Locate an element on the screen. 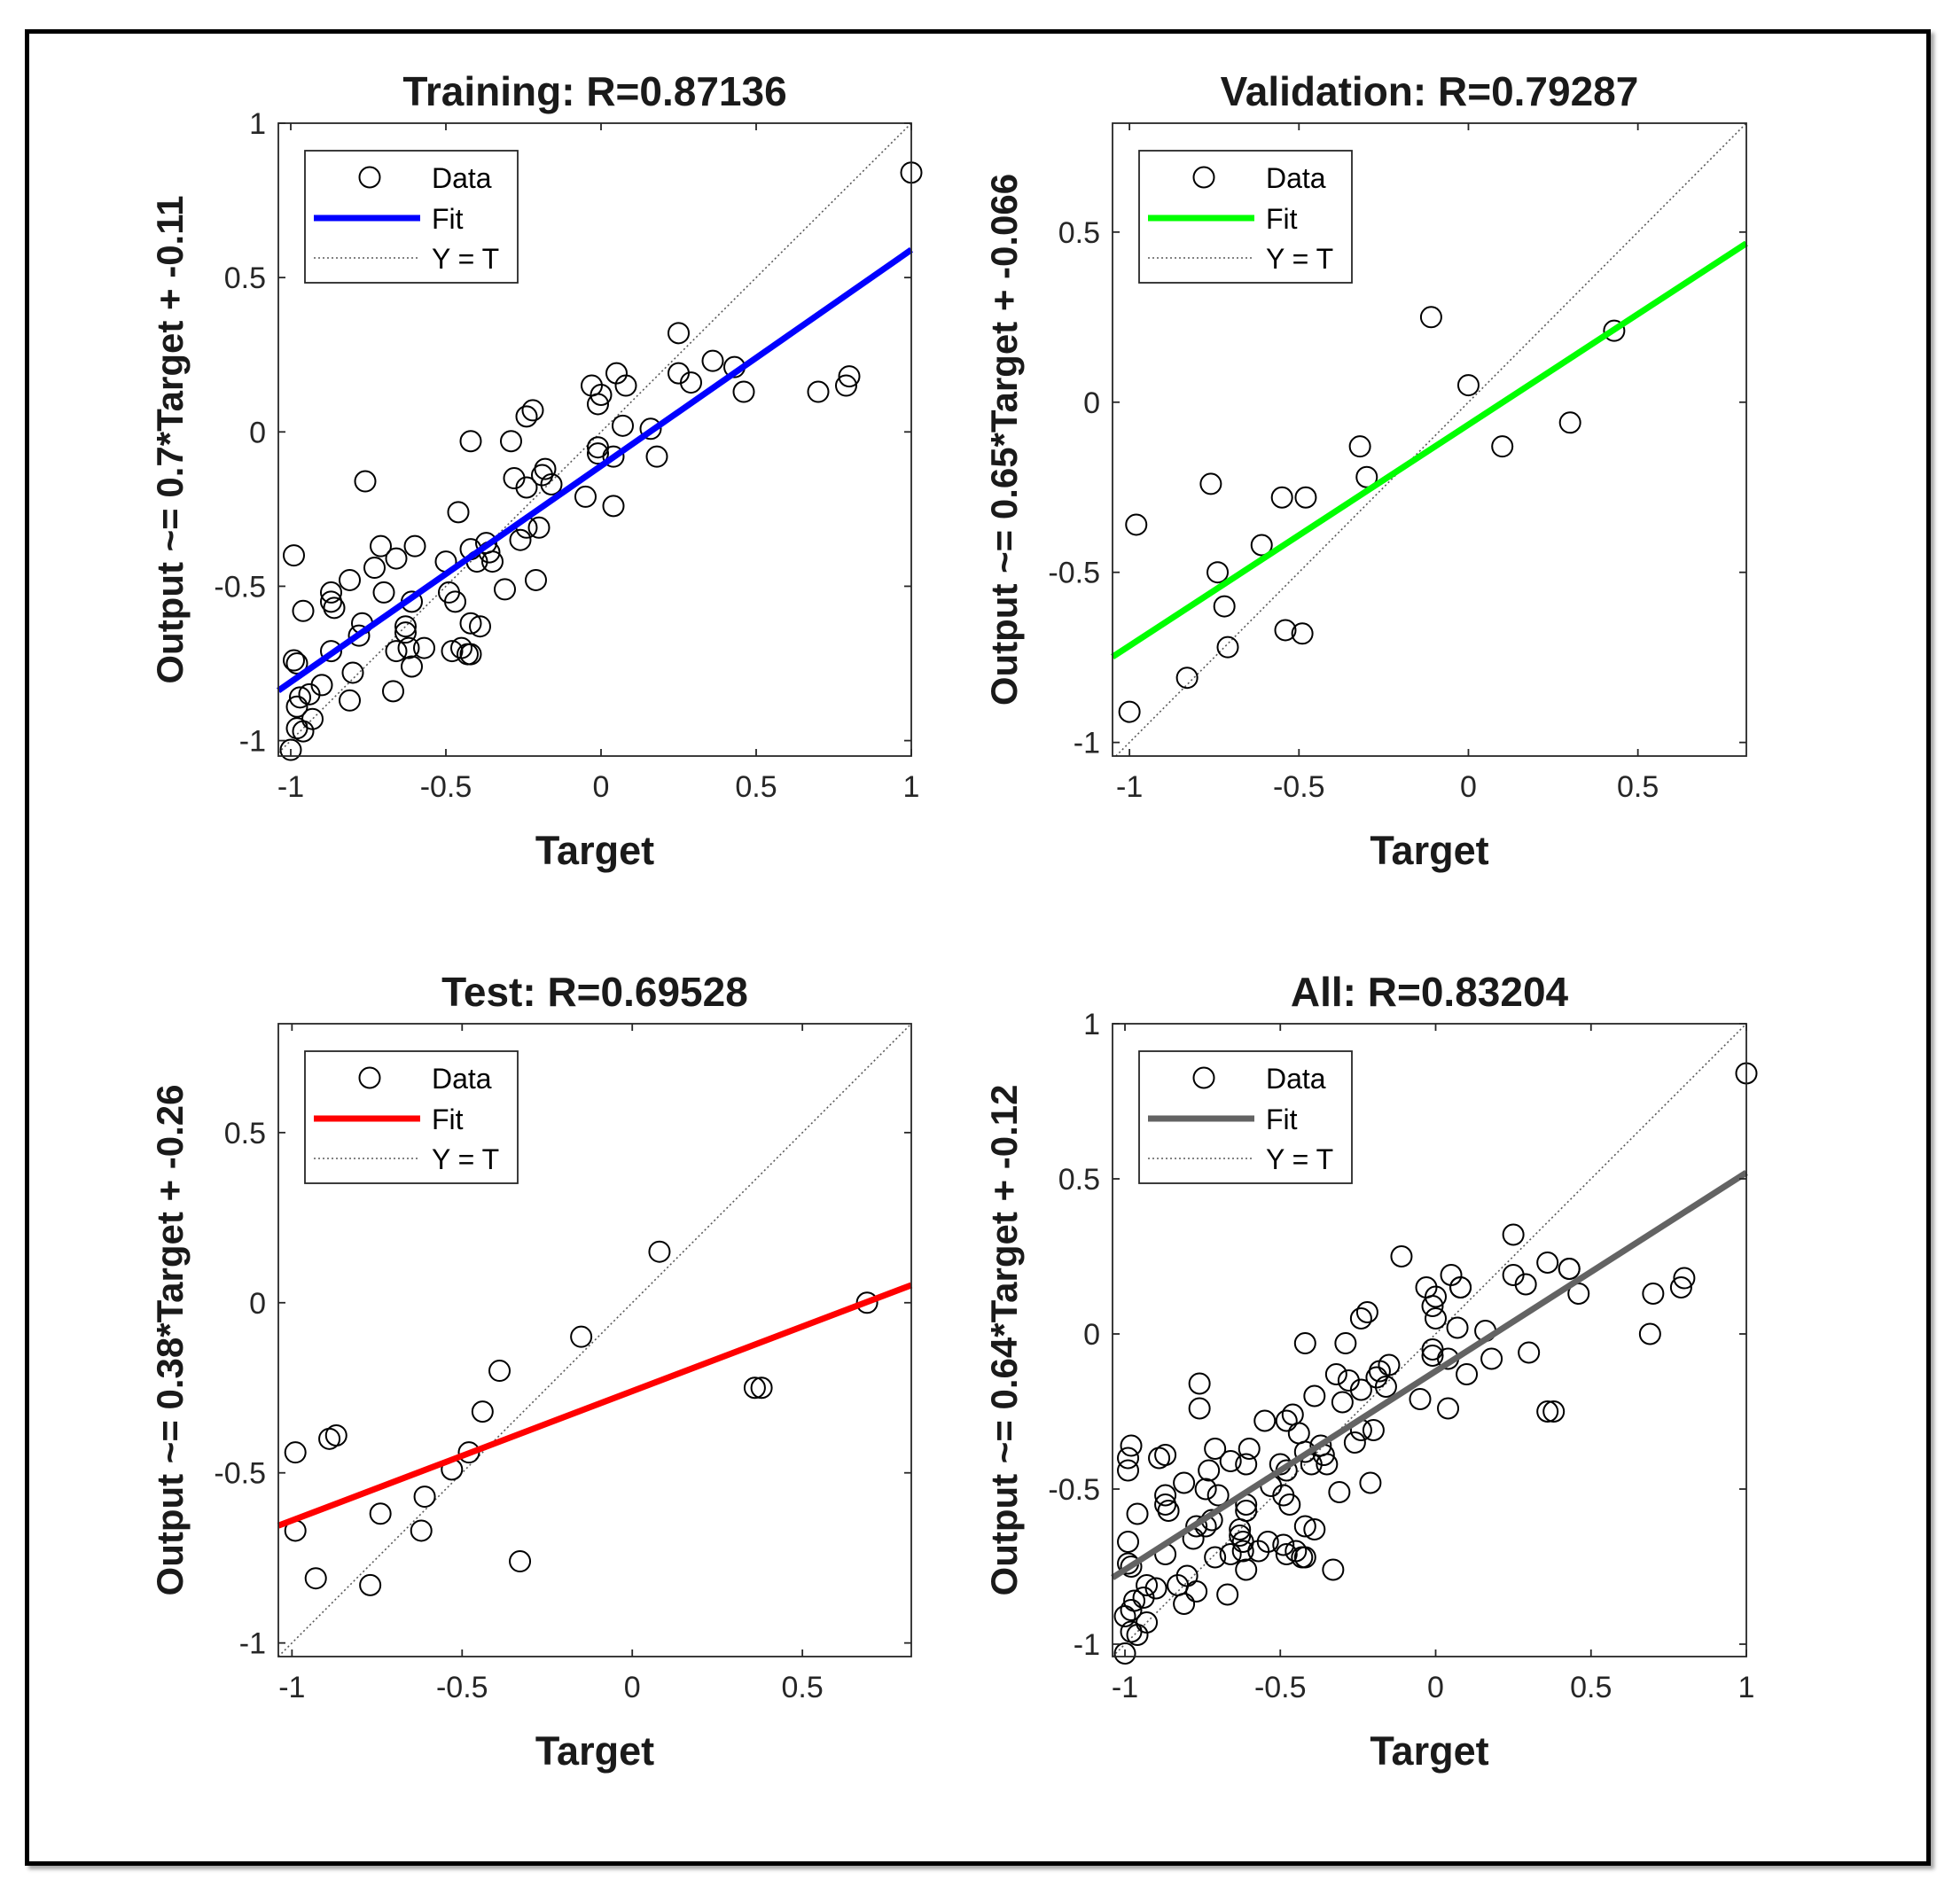  y-tick-label: 0 is located at coordinates (1091, 403).